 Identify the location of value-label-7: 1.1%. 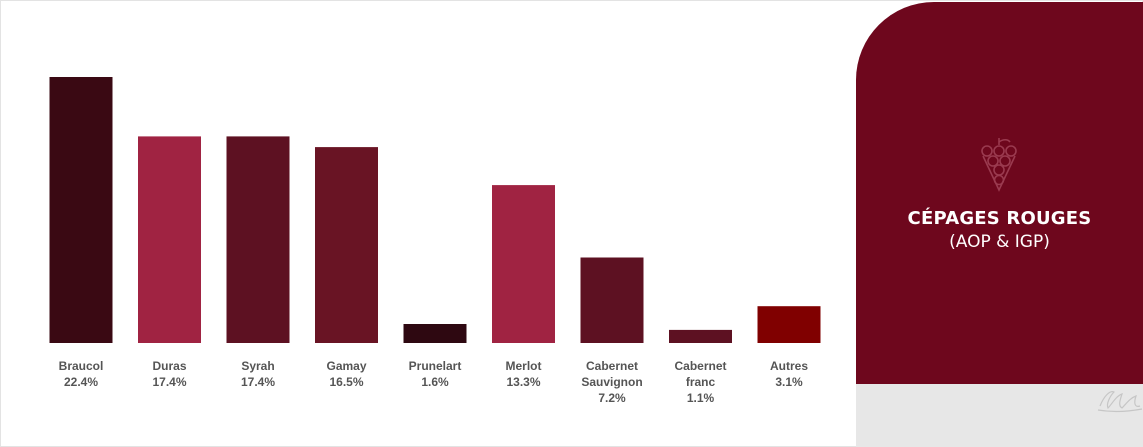
(701, 398).